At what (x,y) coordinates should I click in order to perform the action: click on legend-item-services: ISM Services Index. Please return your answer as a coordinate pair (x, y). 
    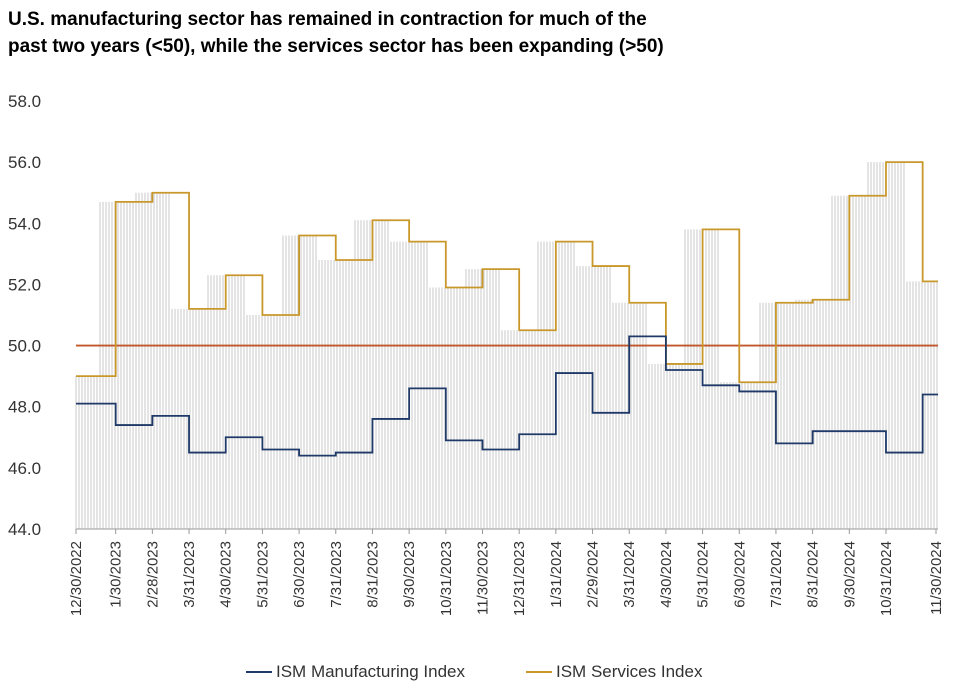
    Looking at the image, I should click on (614, 672).